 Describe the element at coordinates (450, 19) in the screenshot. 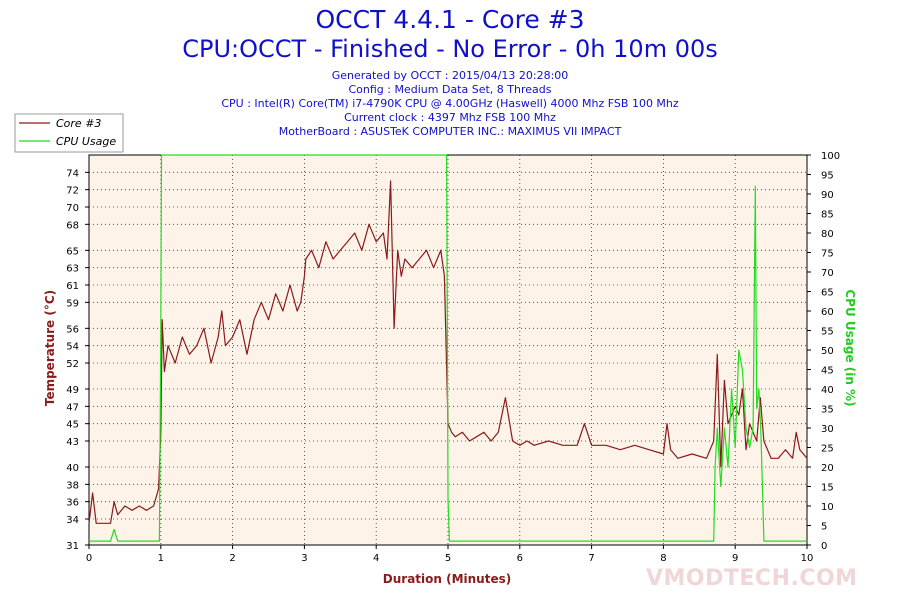

I see `chart-title: OCCT 4.4.1 - Core #3` at that location.